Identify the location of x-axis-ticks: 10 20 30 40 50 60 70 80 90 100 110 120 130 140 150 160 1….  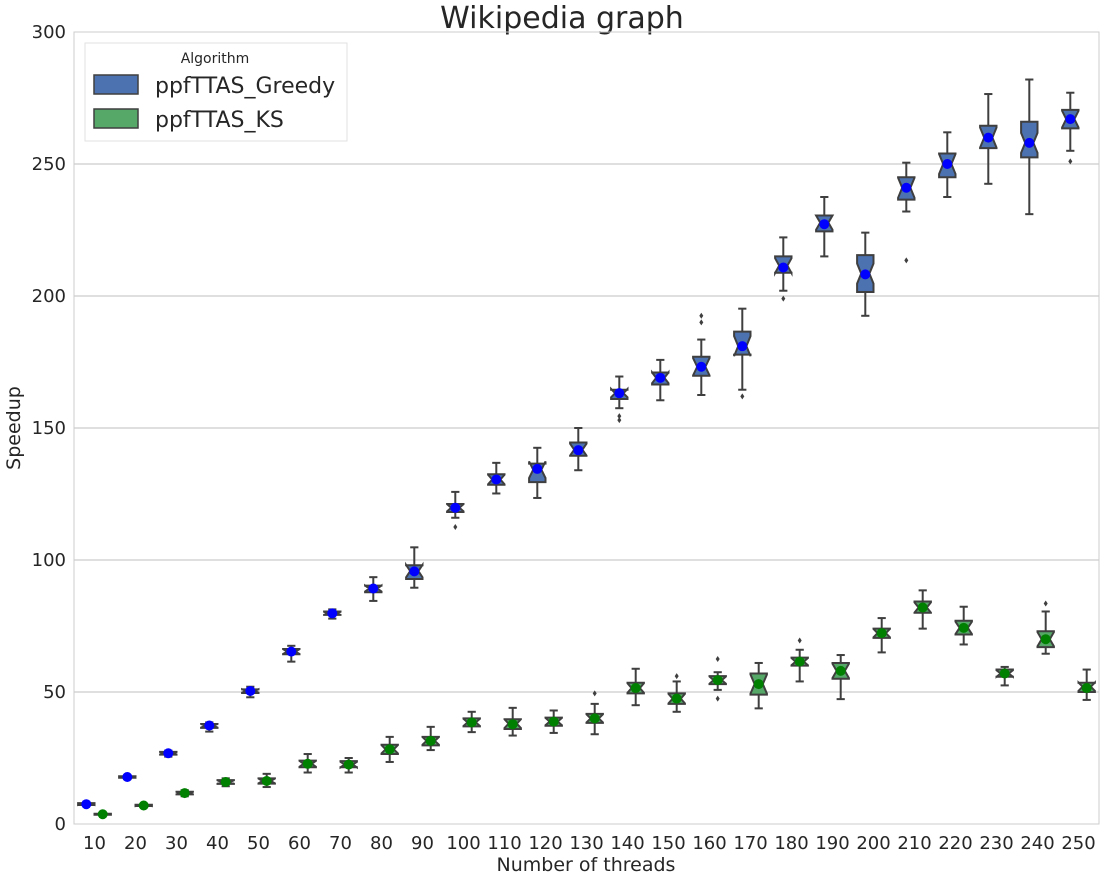
(589, 843).